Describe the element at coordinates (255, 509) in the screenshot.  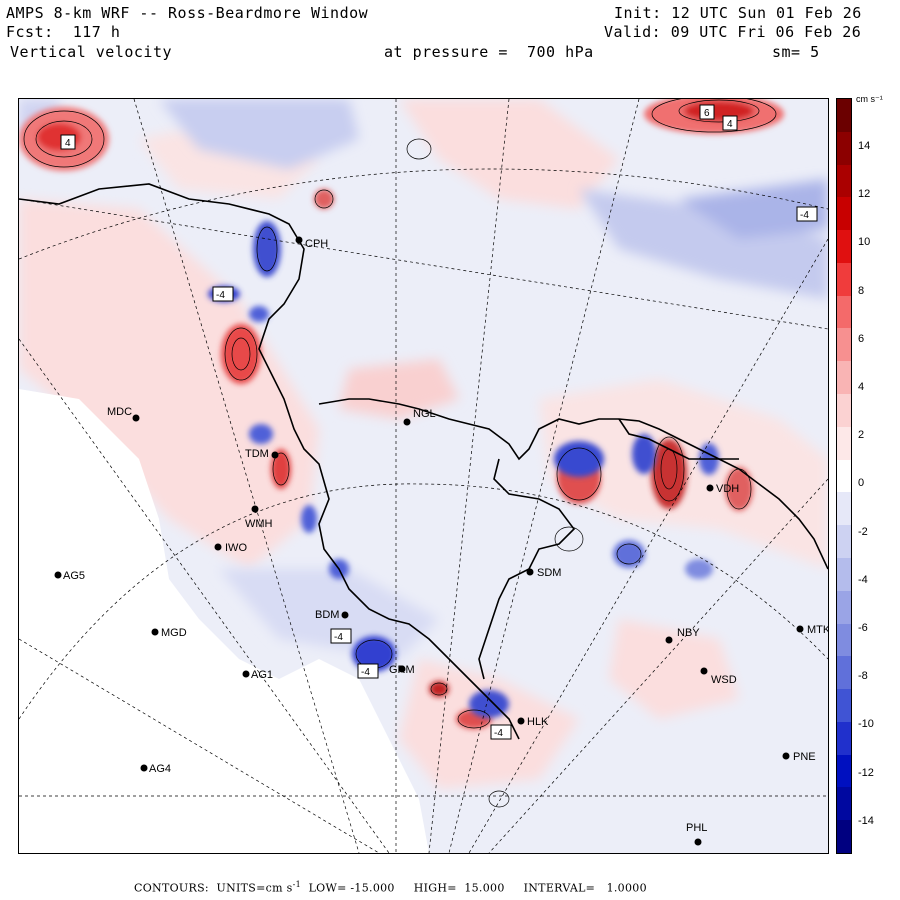
I see `station-dot-wmh` at that location.